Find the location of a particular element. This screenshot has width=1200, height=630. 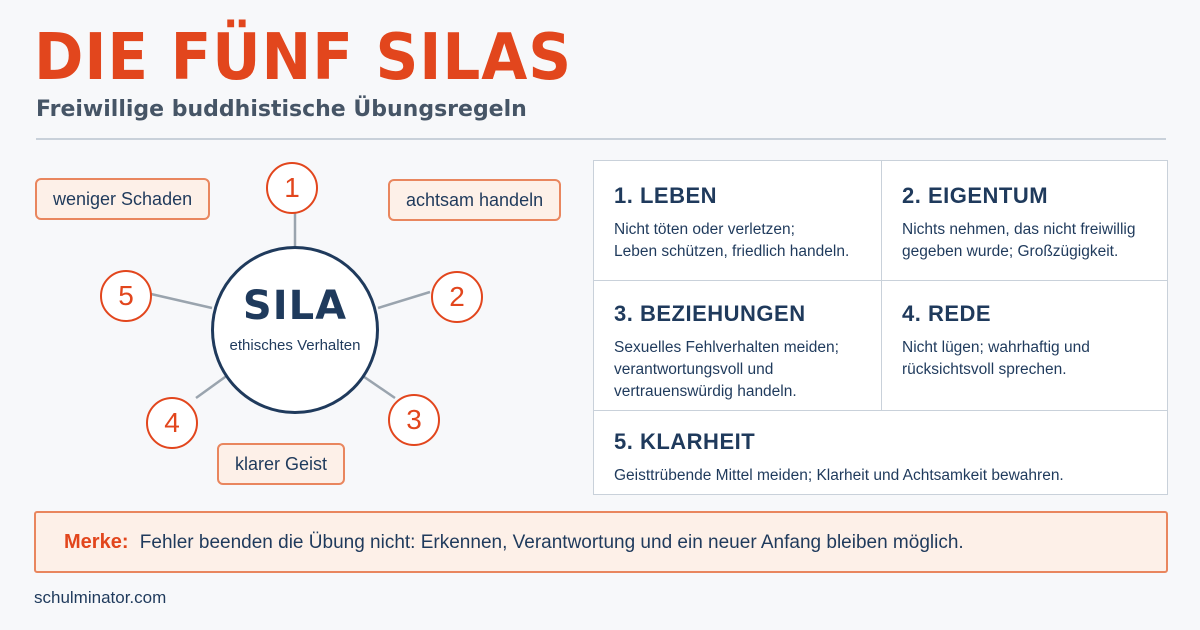

page-title: DIE FÜNF SILAS is located at coordinates (303, 58).